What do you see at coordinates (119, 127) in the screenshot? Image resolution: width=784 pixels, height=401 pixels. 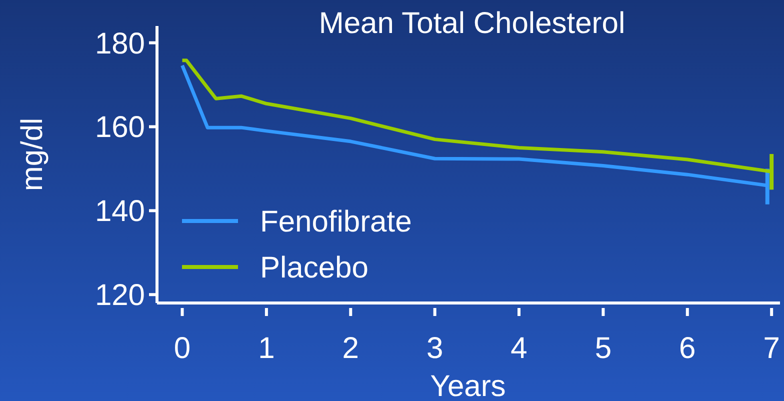 I see `y-tick-label: 160` at bounding box center [119, 127].